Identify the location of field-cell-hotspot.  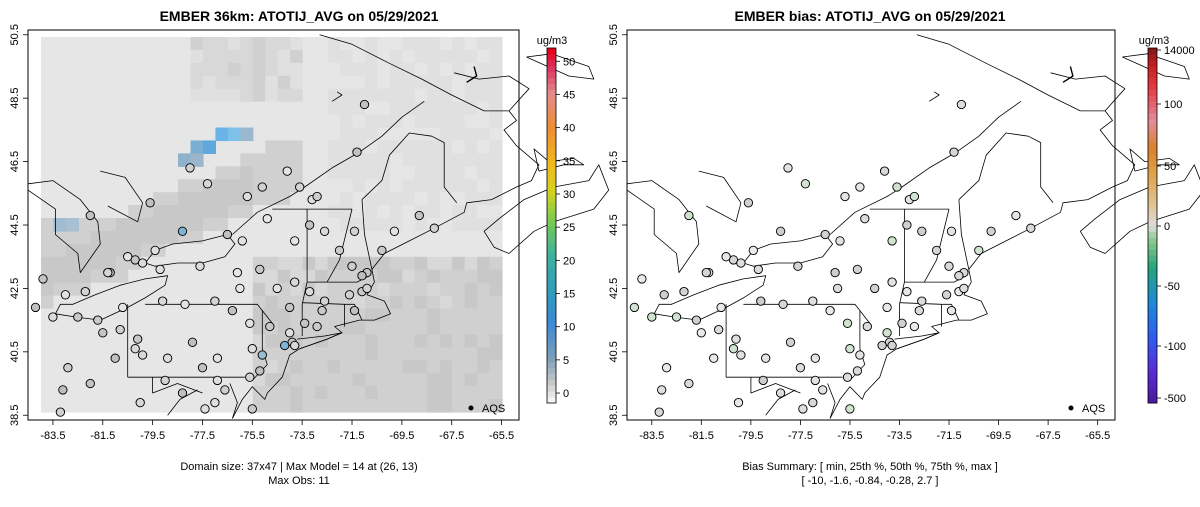
(185, 160).